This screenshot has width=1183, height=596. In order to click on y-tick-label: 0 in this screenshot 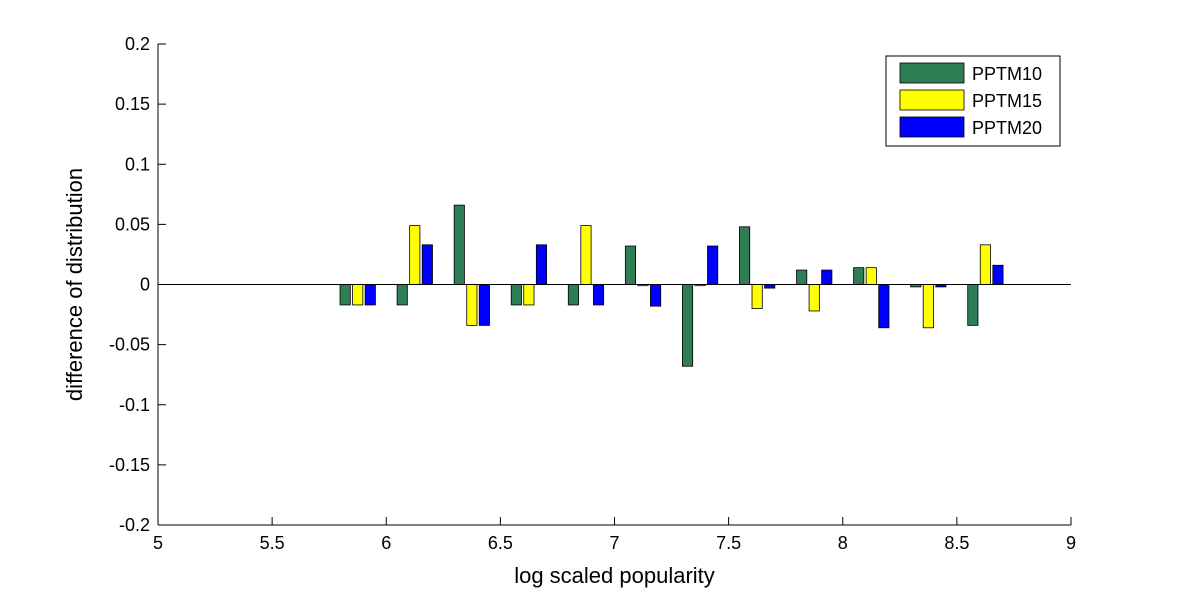, I will do `click(145, 285)`.